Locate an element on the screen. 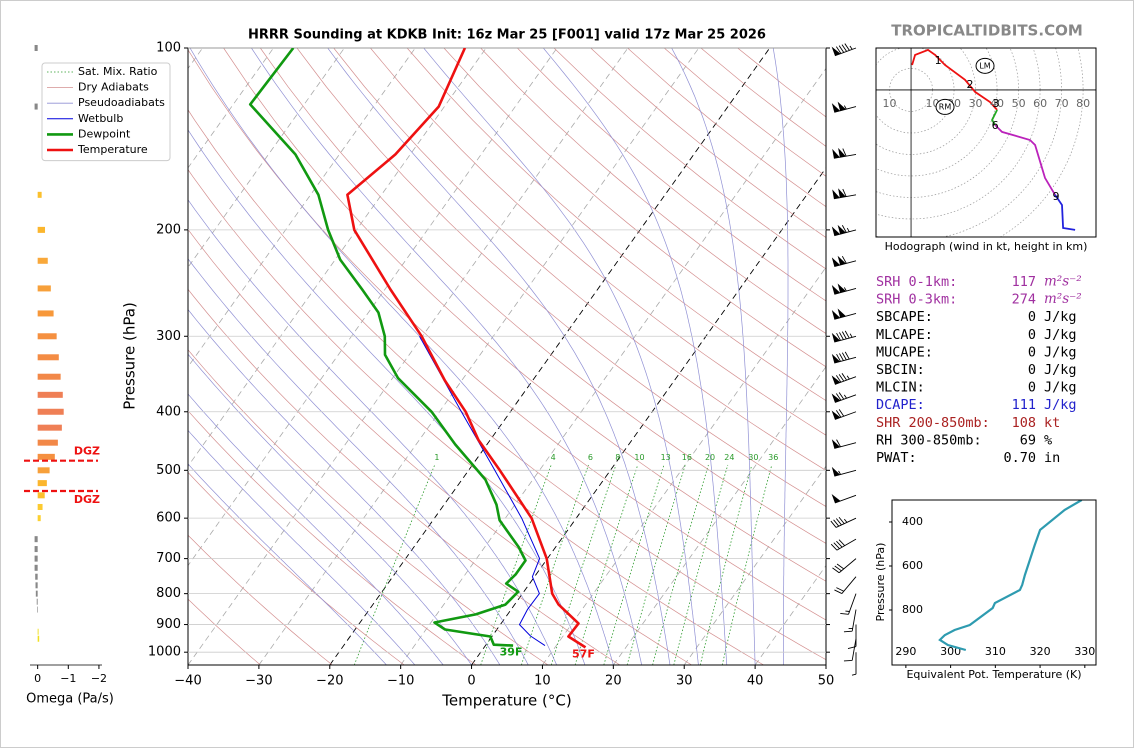 This screenshot has height=748, width=1134. legend-label: Temperature is located at coordinates (112, 149).